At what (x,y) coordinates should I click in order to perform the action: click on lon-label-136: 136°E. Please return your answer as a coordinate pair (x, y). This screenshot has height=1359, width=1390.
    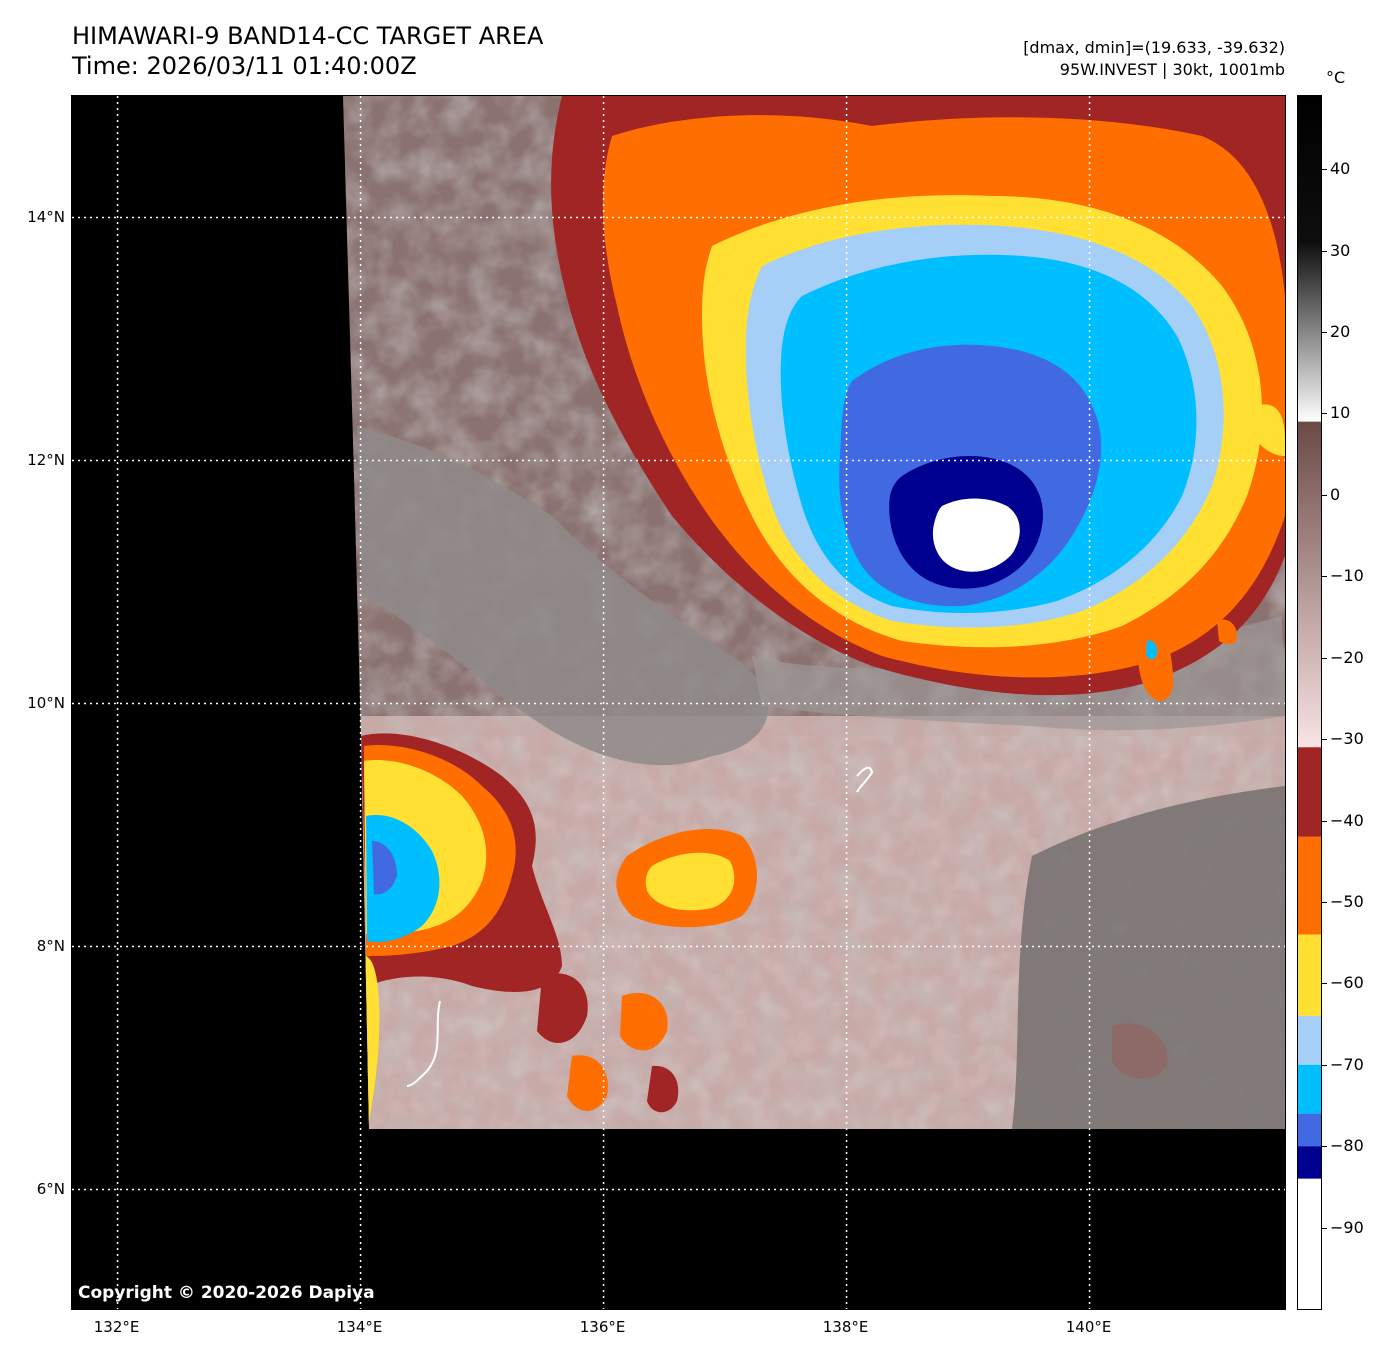
    Looking at the image, I should click on (602, 1327).